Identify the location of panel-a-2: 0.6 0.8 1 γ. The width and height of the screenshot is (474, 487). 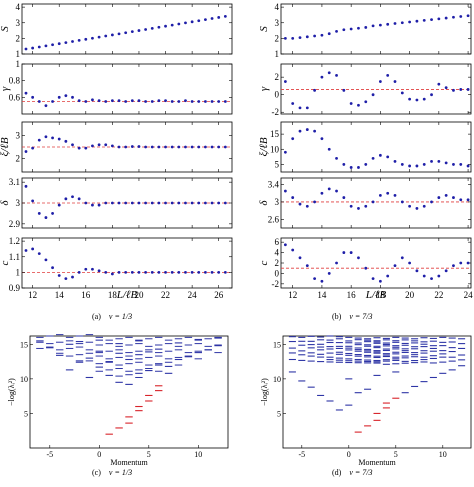
(116, 87).